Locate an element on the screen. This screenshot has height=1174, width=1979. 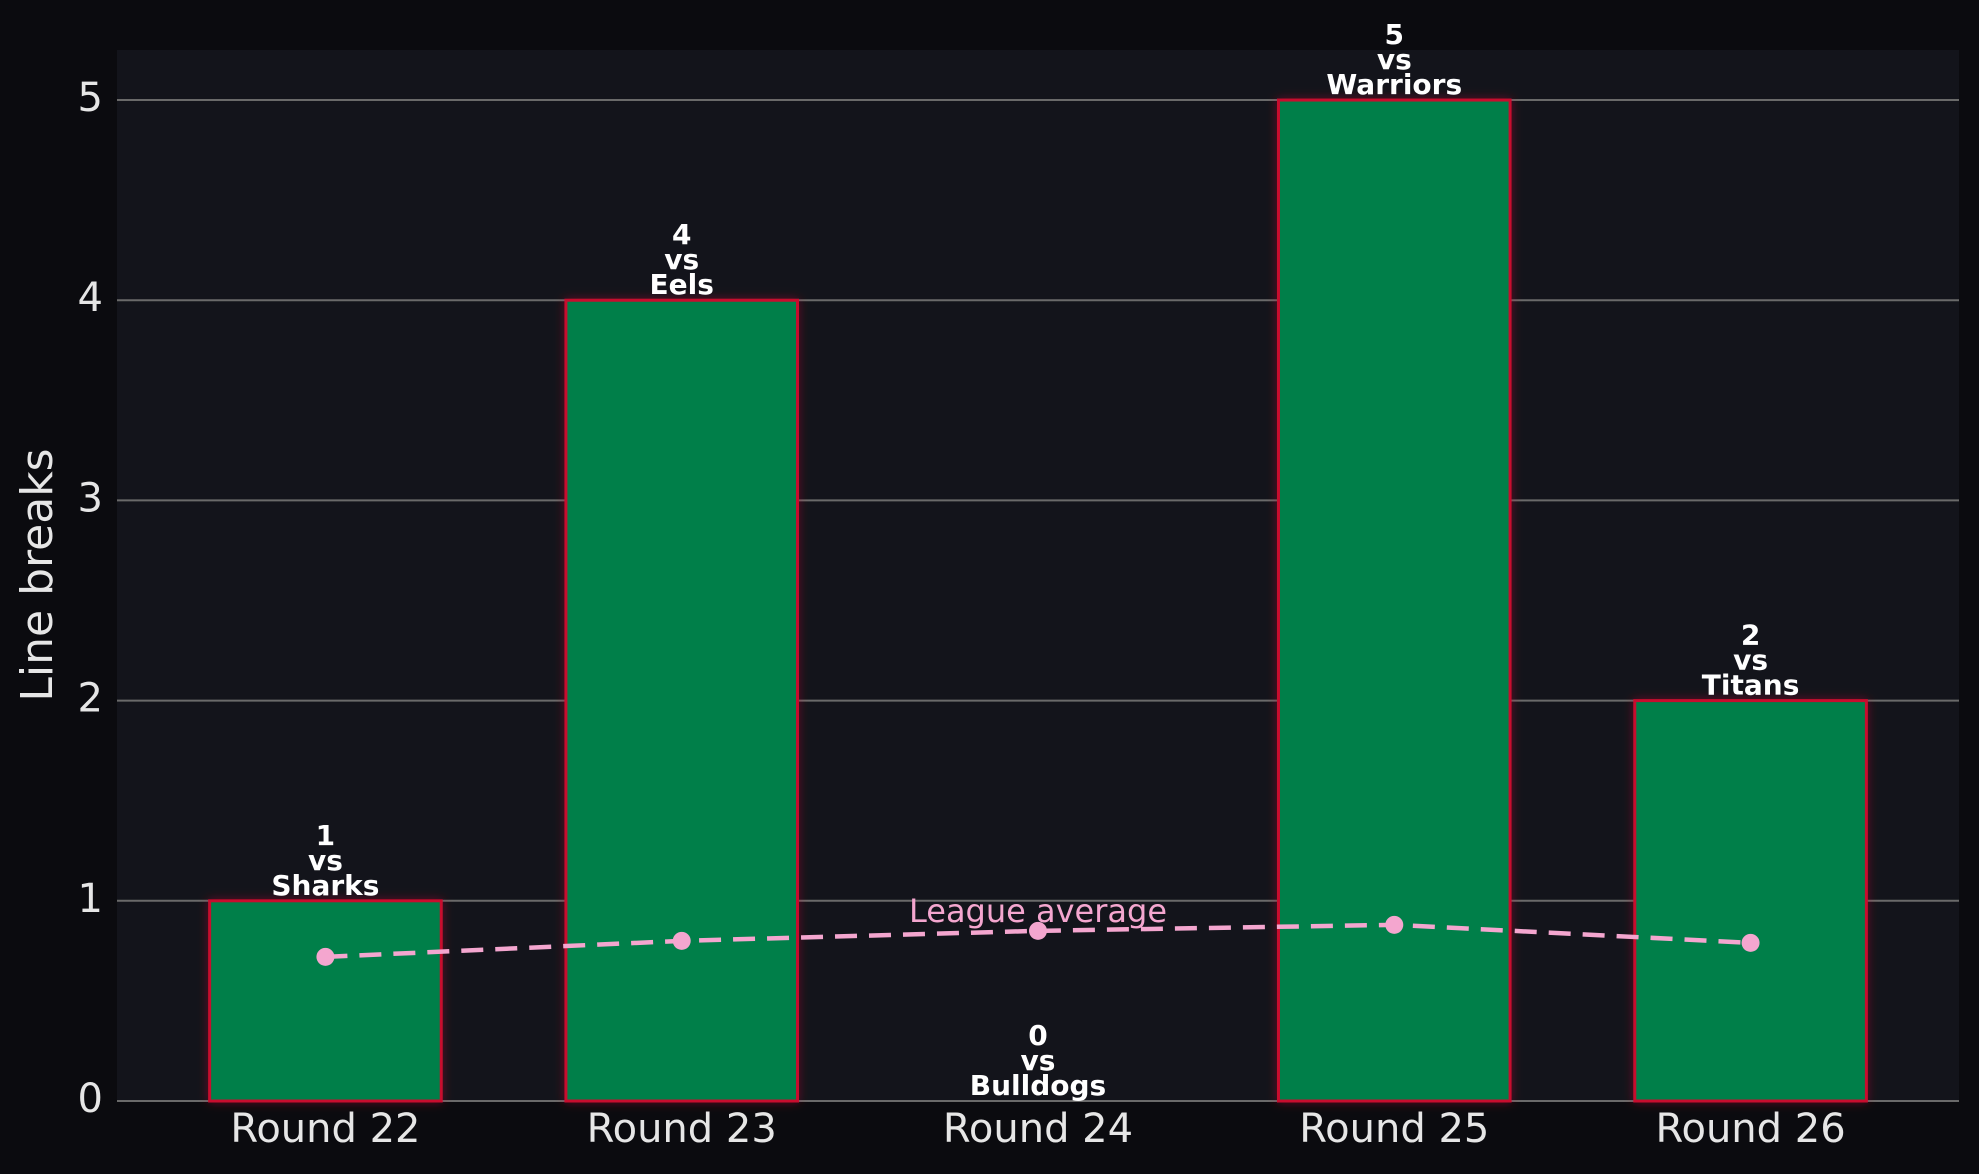
data-label-value: 2 is located at coordinates (1750, 635).